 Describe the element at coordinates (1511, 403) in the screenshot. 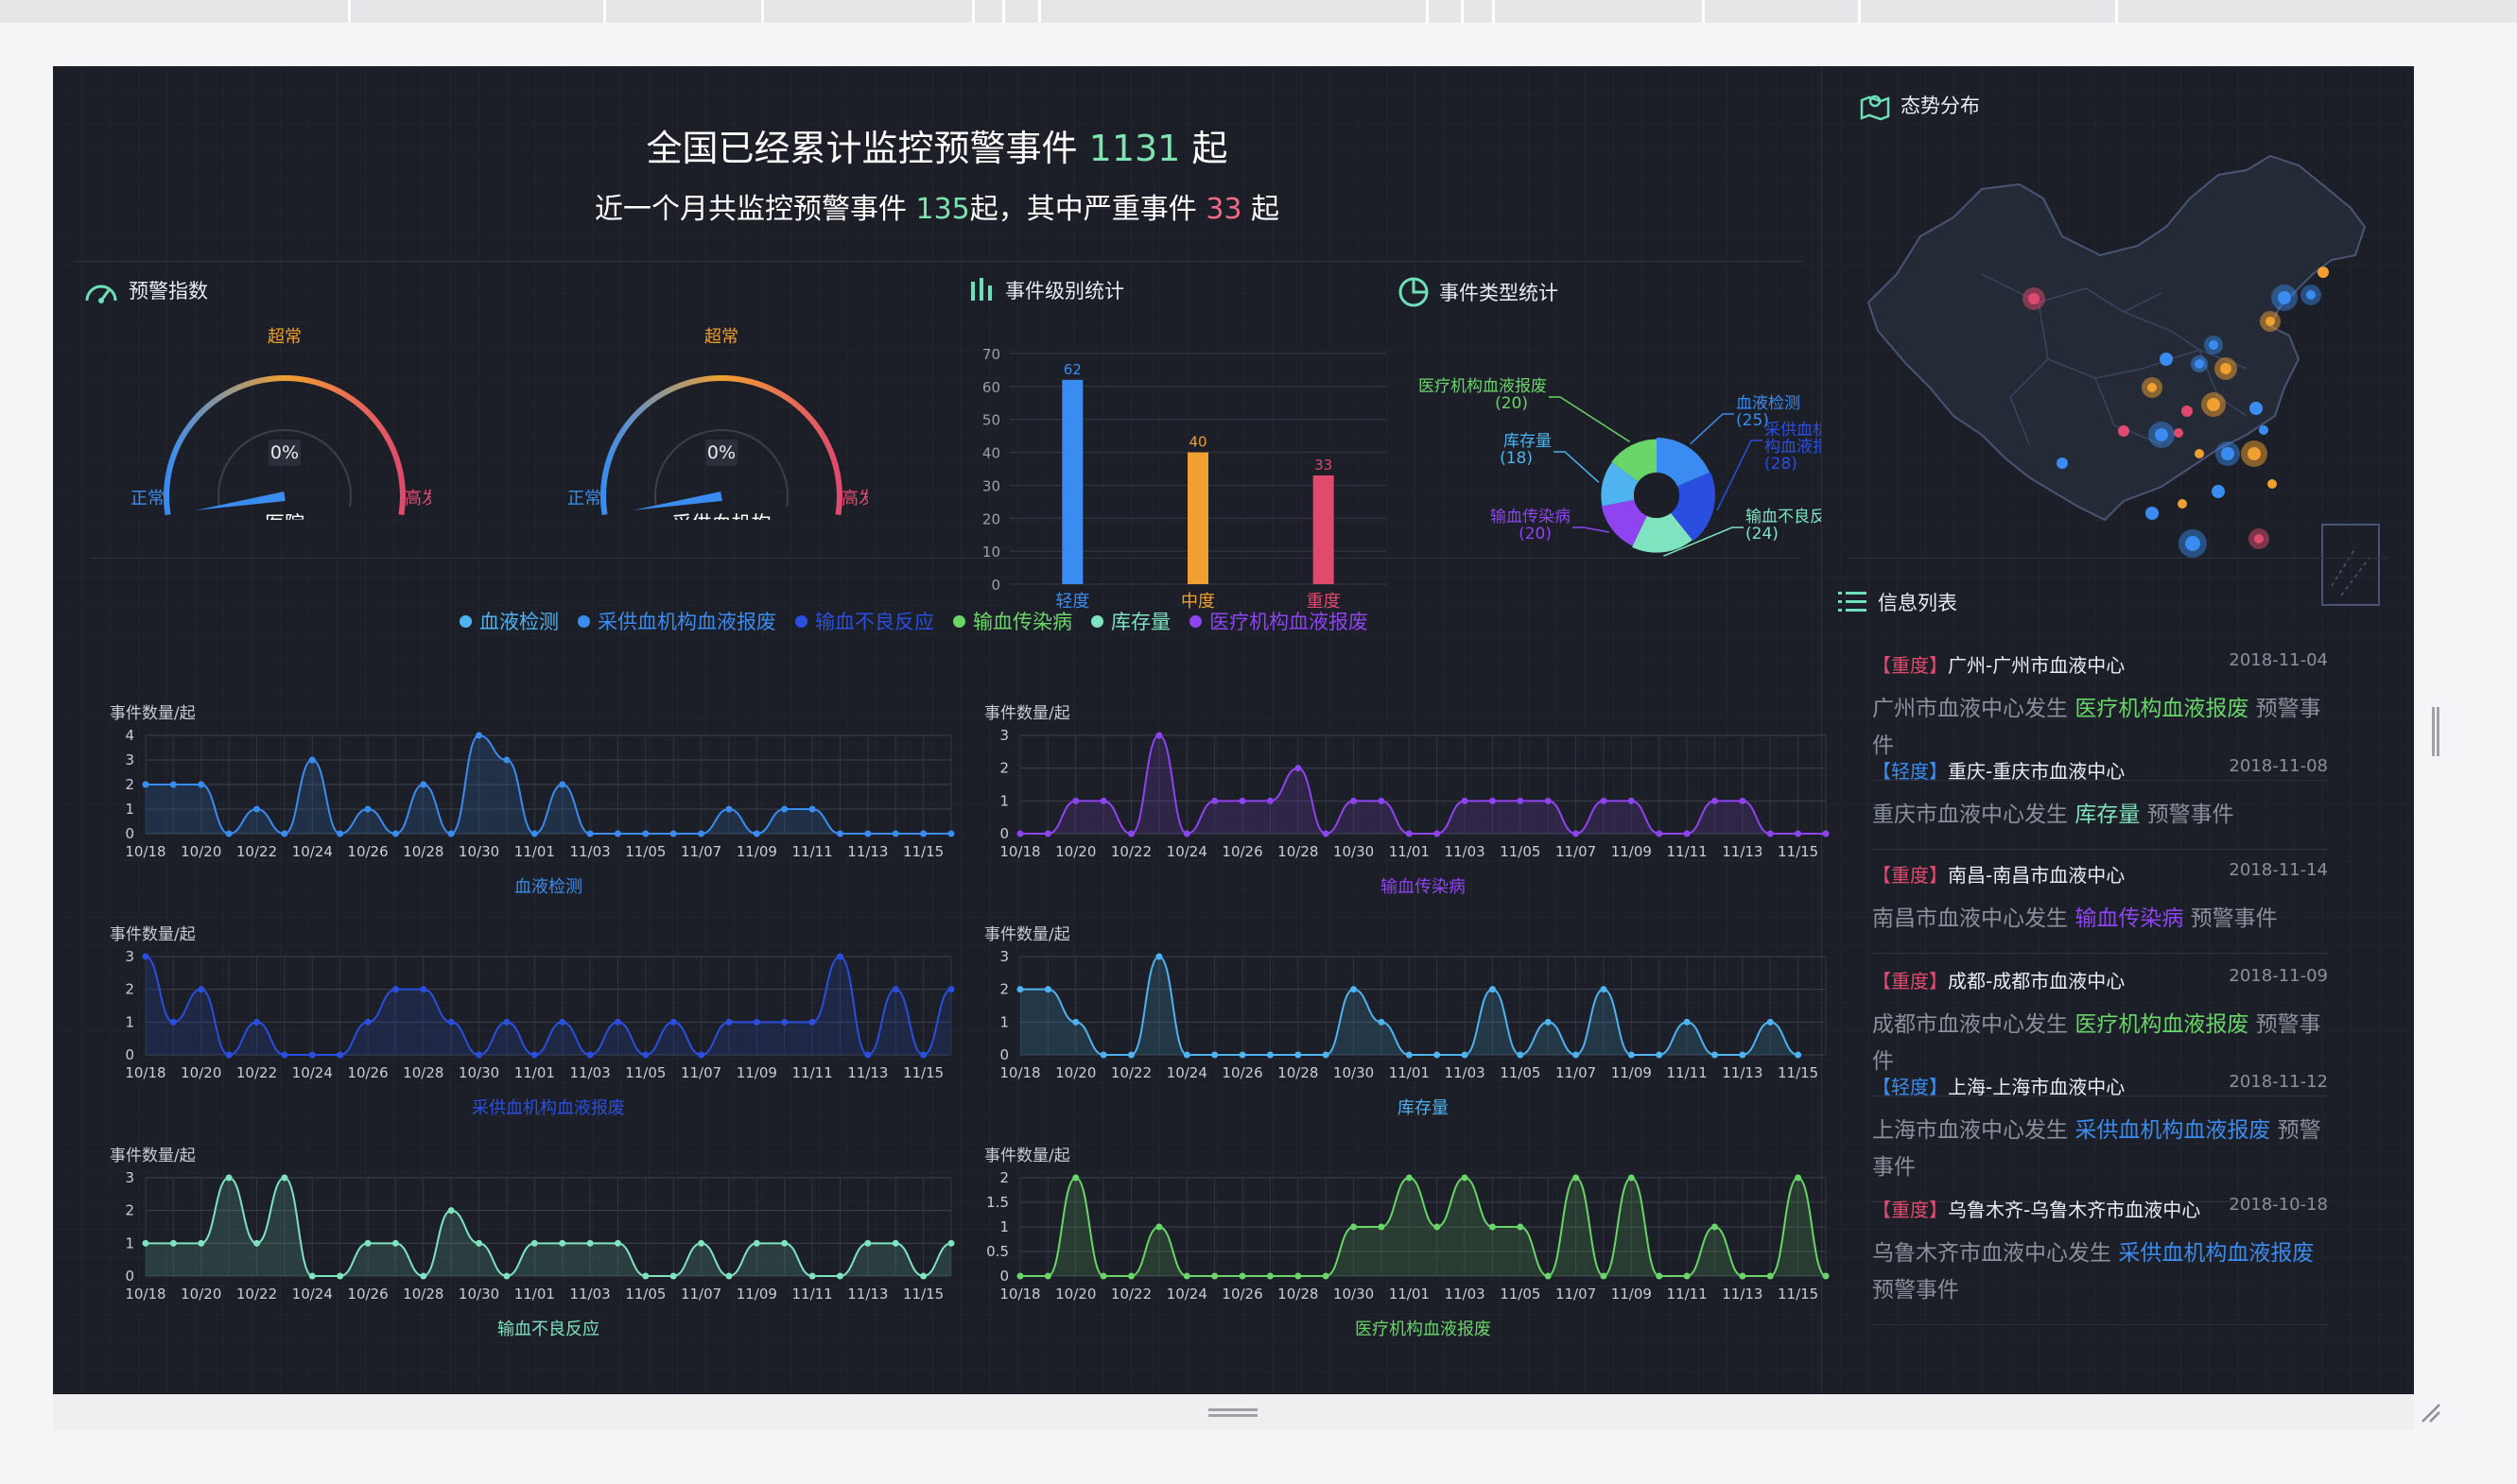

I see `donut-value: (20)` at that location.